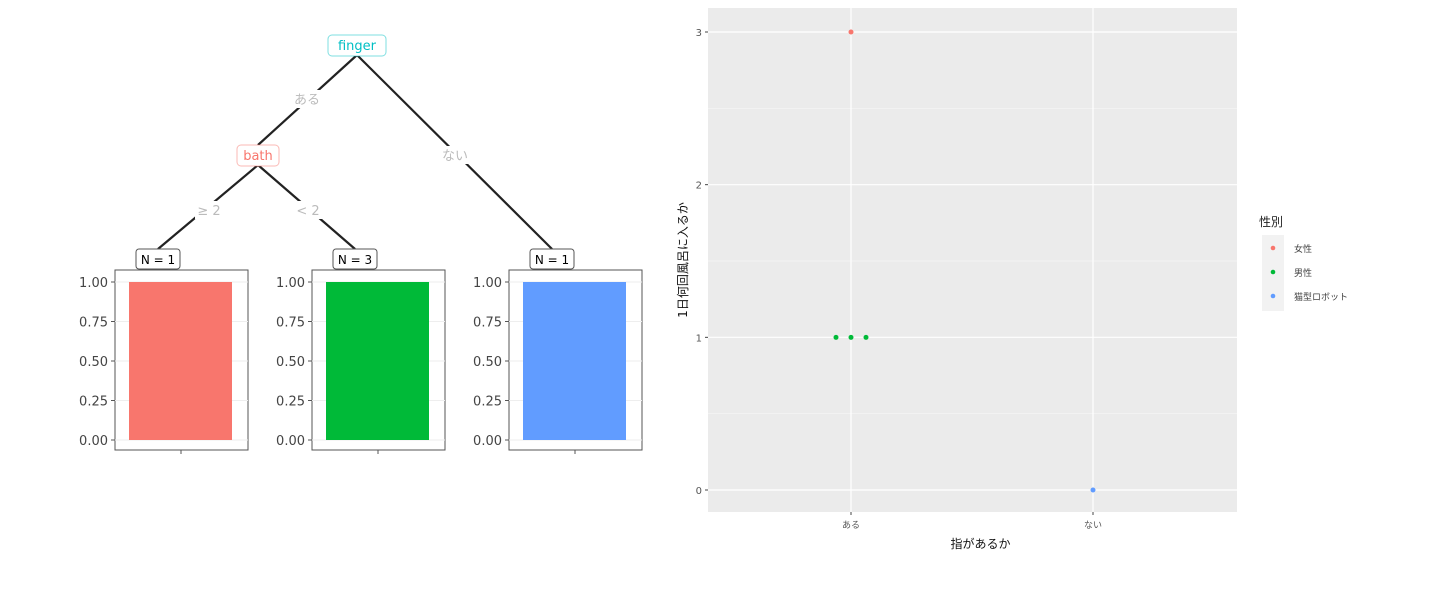 This screenshot has width=1440, height=599. I want to click on edge-label: ≥ 2, so click(208, 211).